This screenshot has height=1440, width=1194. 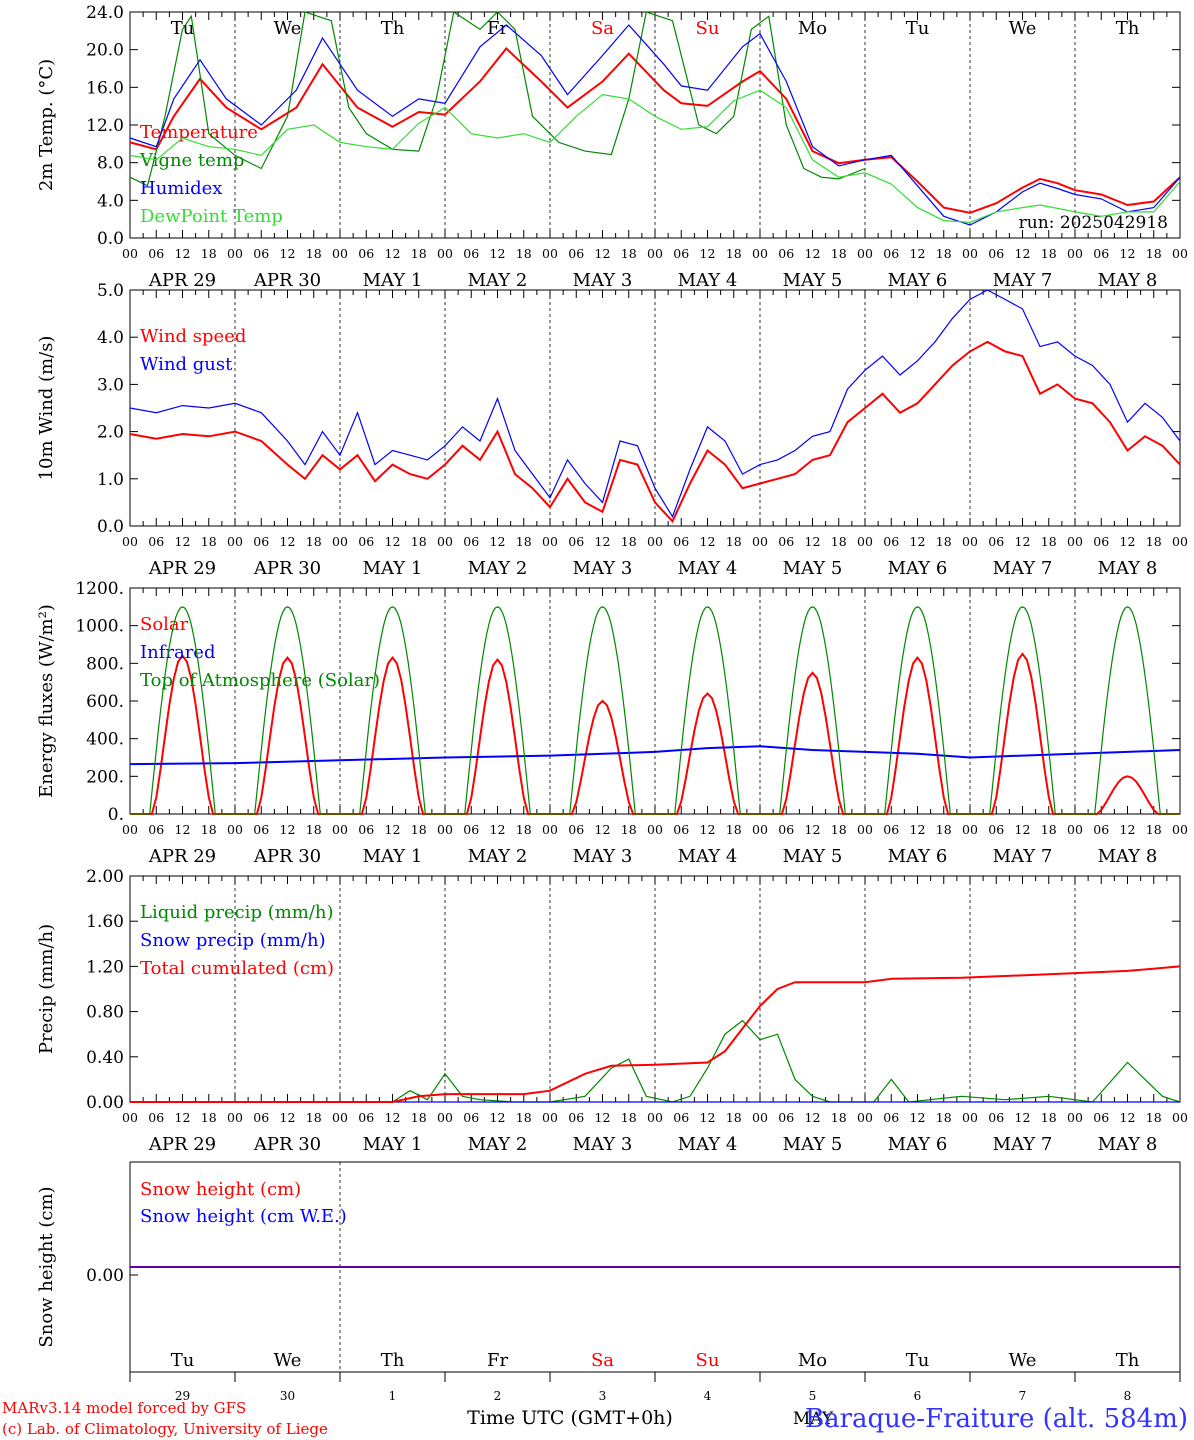 I want to click on day-name-label: Th, so click(x=393, y=1360).